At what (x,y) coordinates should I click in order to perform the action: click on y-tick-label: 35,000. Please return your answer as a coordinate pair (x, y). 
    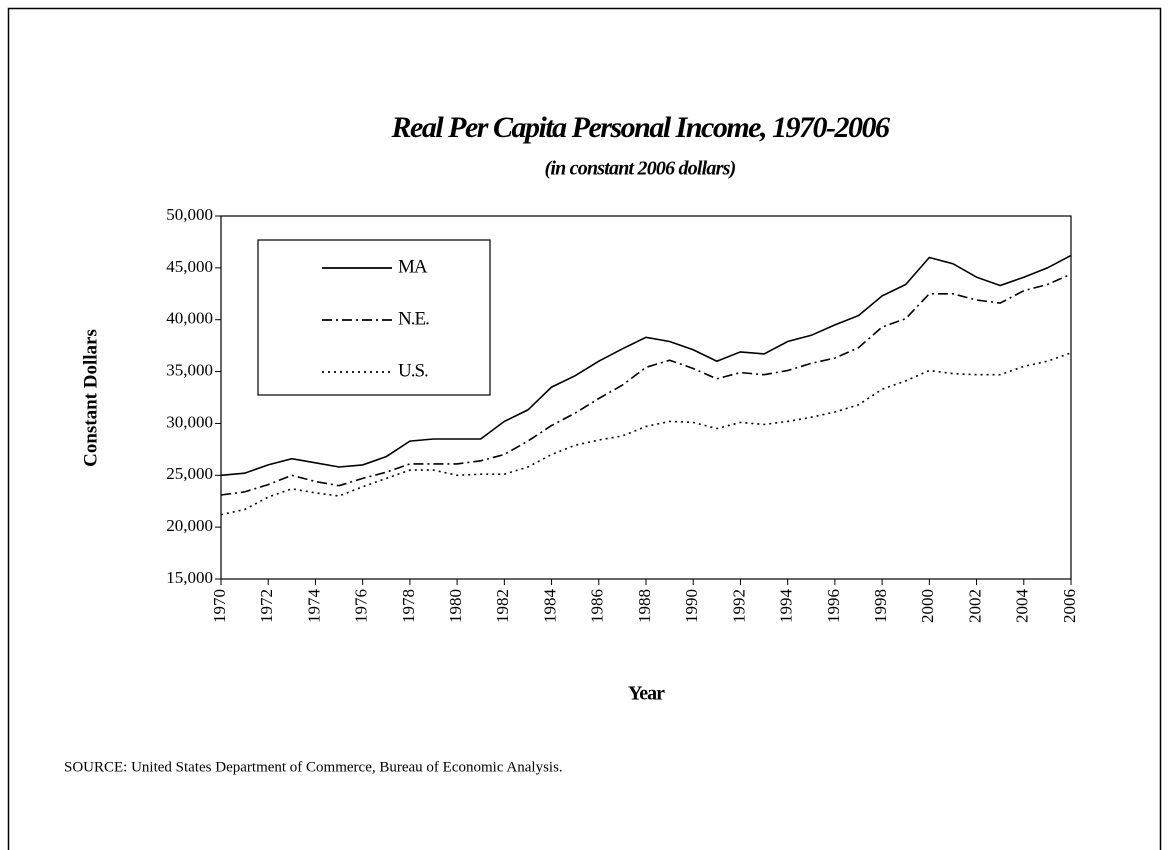
    Looking at the image, I should click on (189, 369).